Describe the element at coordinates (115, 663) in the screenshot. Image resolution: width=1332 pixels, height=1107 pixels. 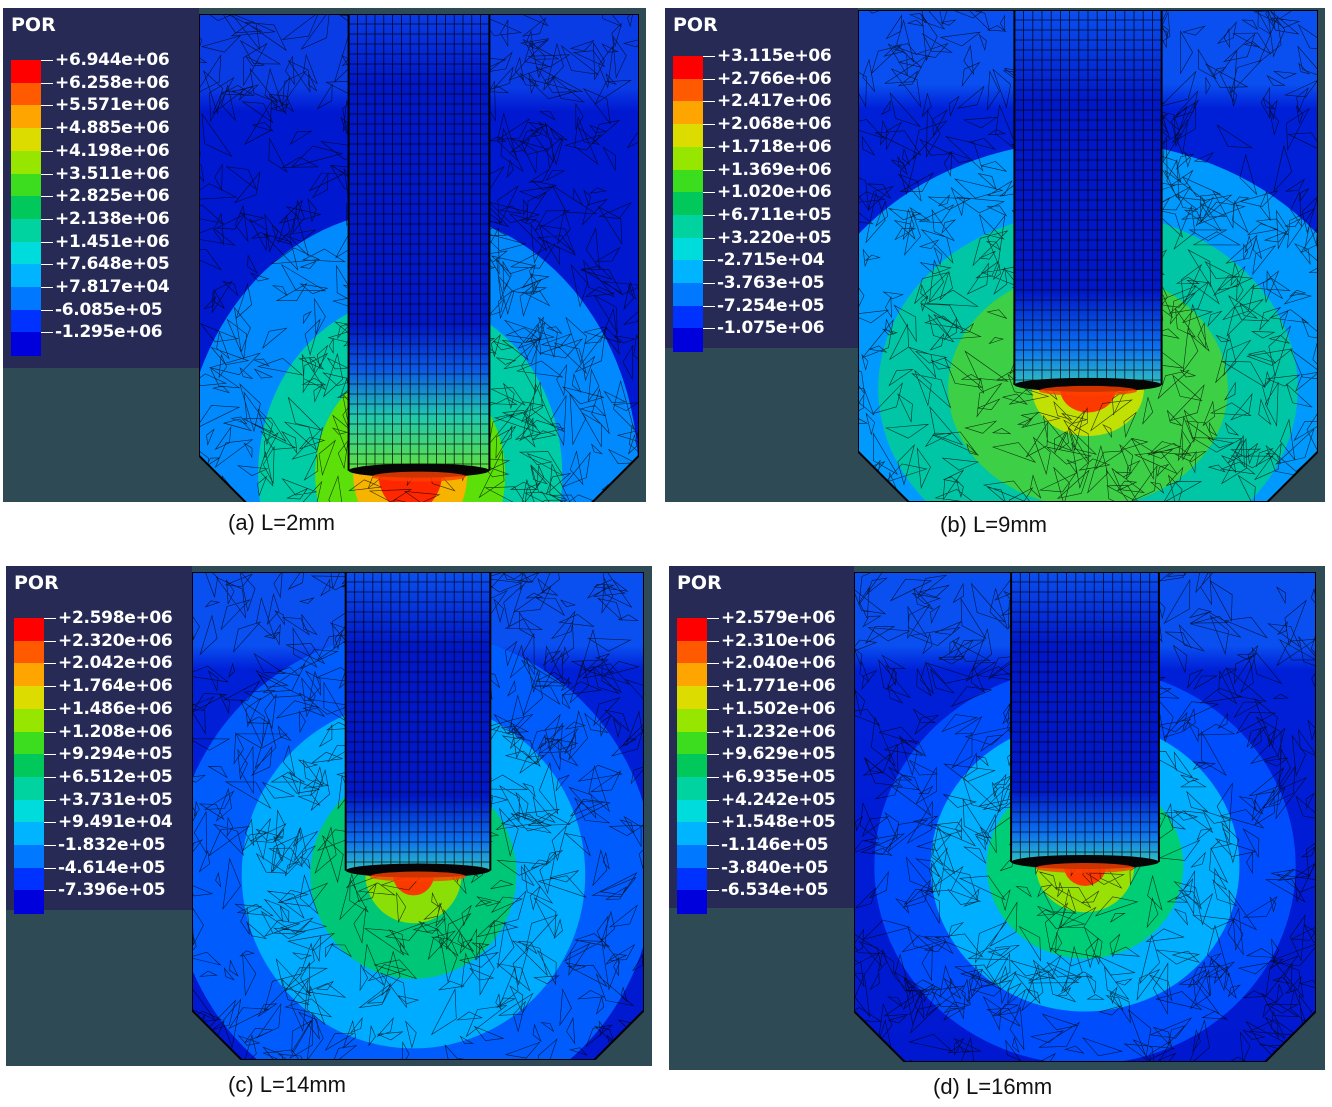
I see `legend-value: +2.042e+06` at that location.